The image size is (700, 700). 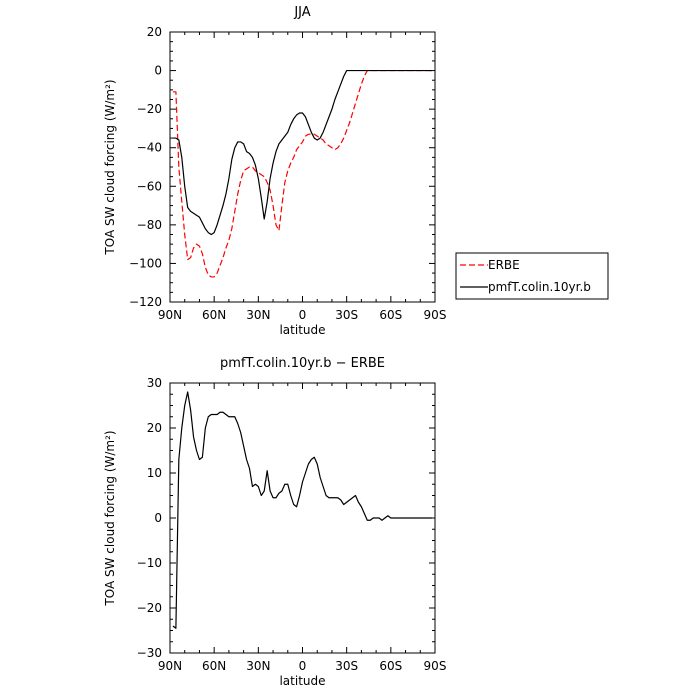 I want to click on y-tick-label: 30, so click(x=154, y=383).